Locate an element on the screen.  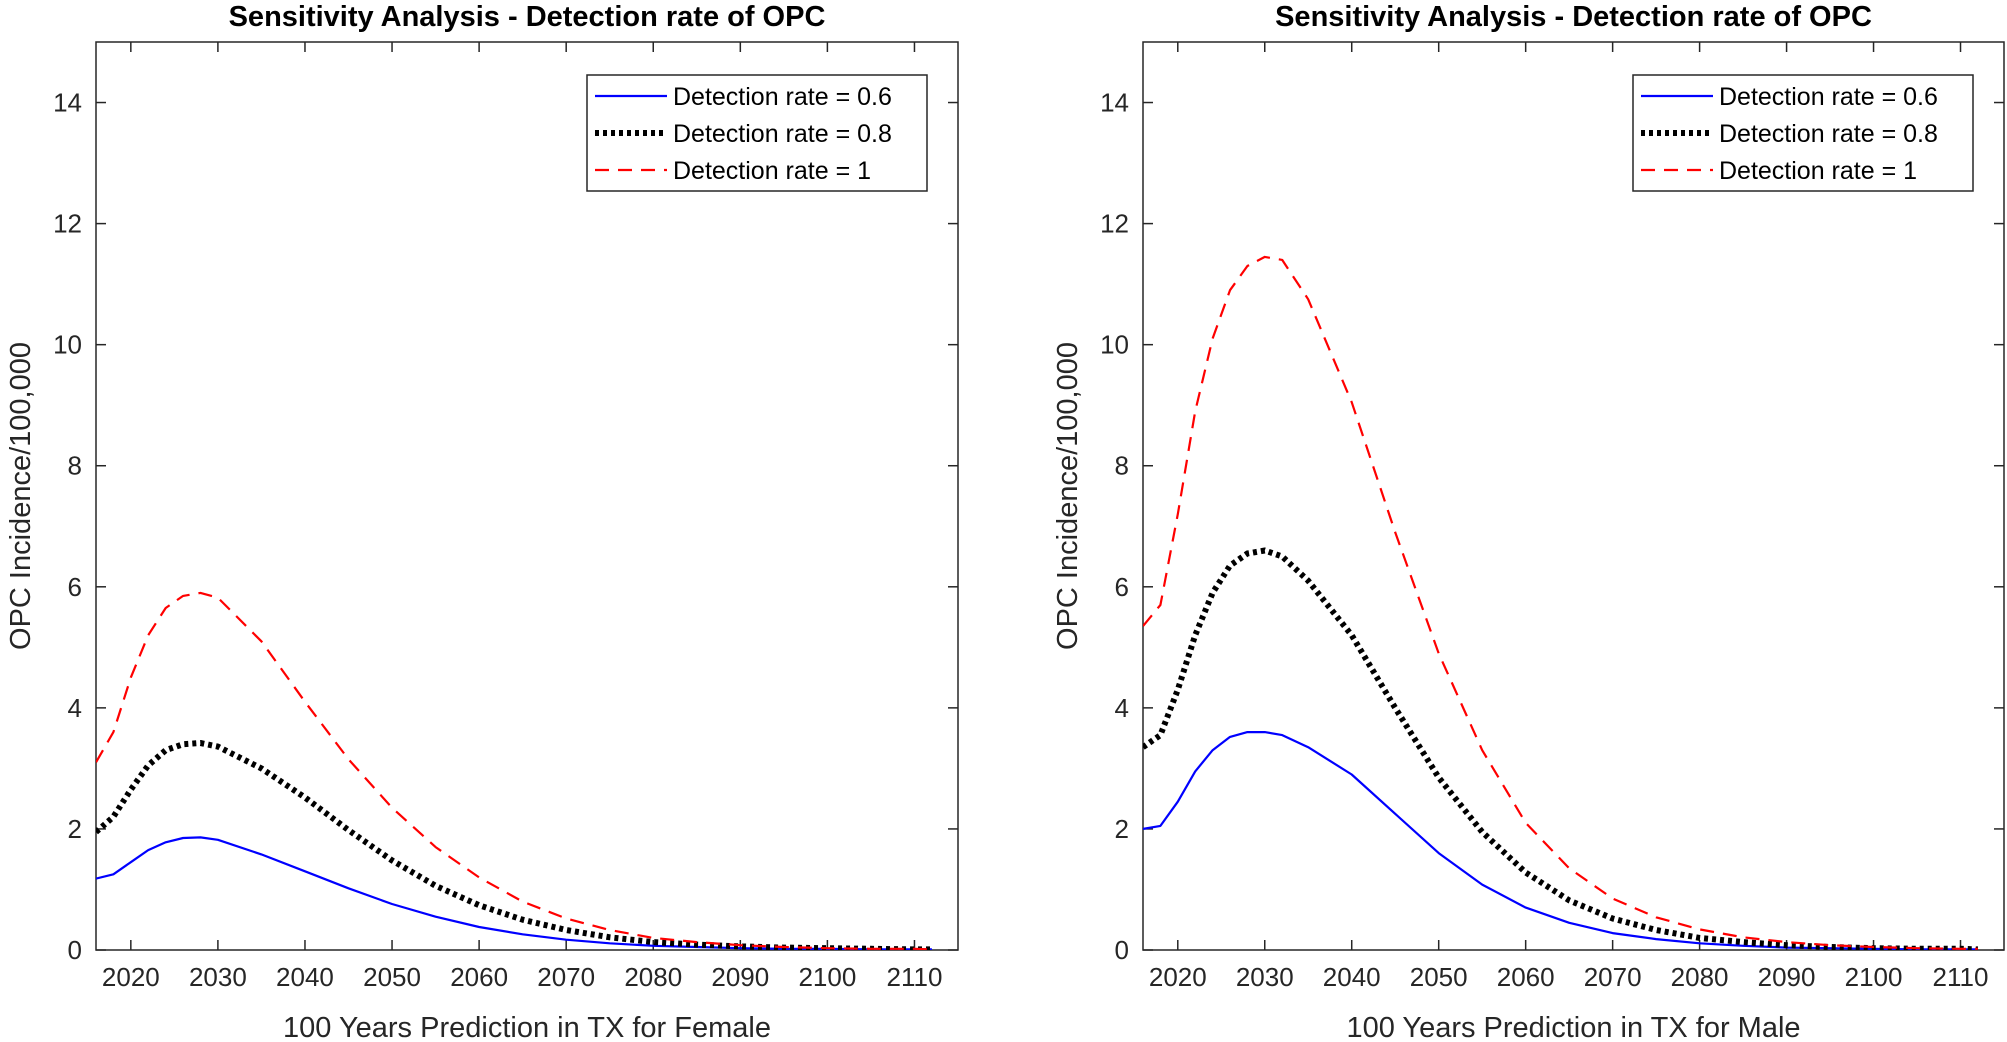
x-axis-label: 100 Years Prediction in TX for Female is located at coordinates (527, 1027).